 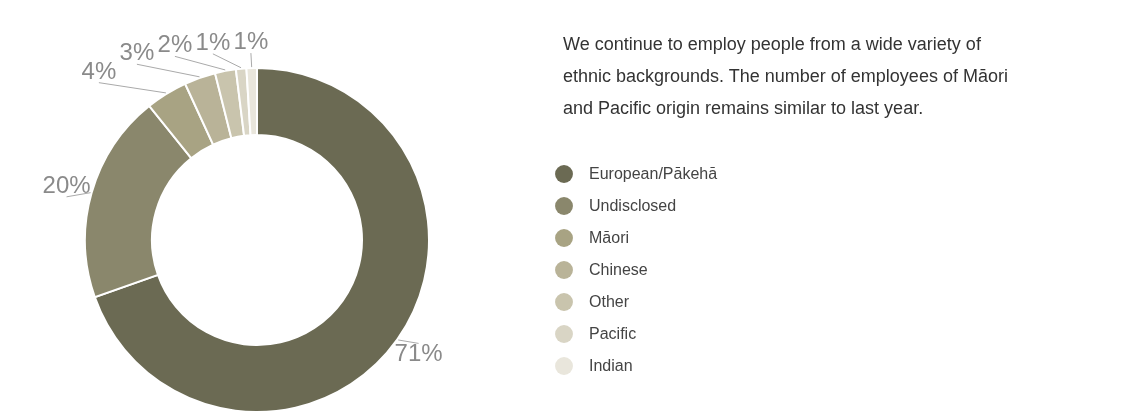 What do you see at coordinates (175, 44) in the screenshot?
I see `data-label: 2%` at bounding box center [175, 44].